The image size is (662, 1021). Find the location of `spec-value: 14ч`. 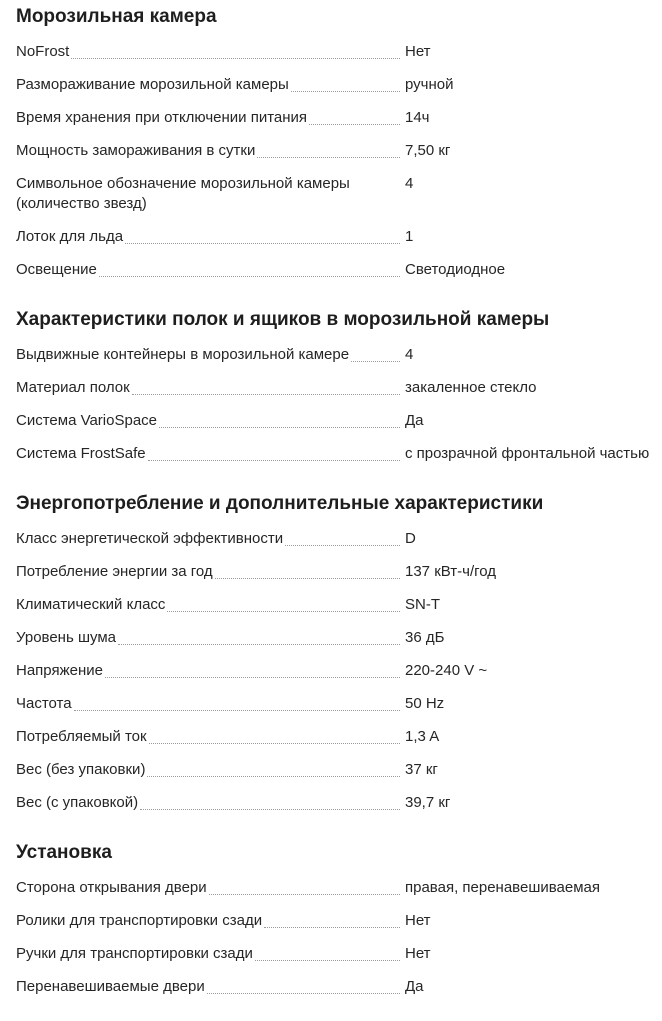

spec-value: 14ч is located at coordinates (417, 117).